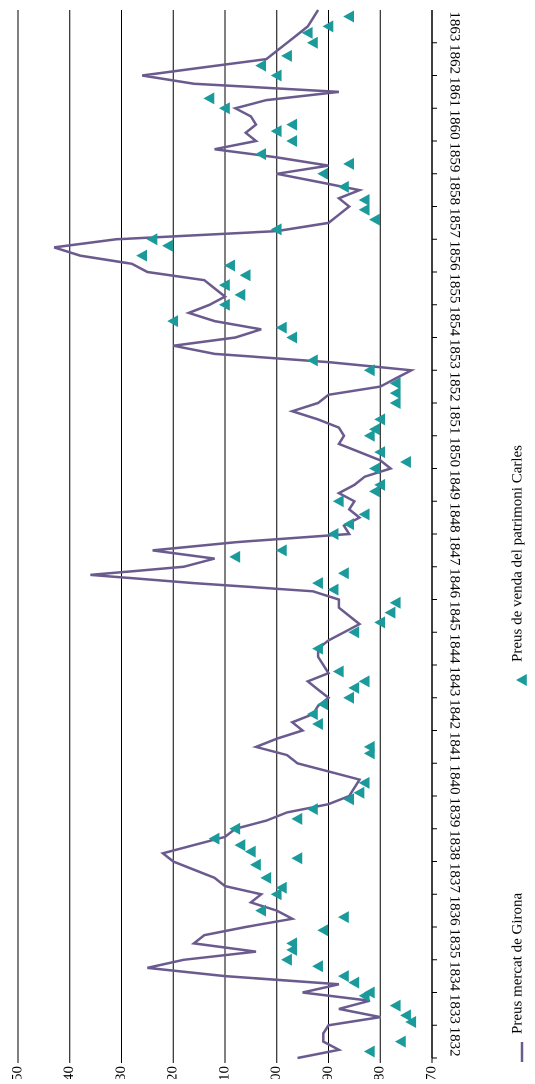 The image size is (535, 1084). What do you see at coordinates (455, 714) in the screenshot?
I see `x-tick-label: 1842` at bounding box center [455, 714].